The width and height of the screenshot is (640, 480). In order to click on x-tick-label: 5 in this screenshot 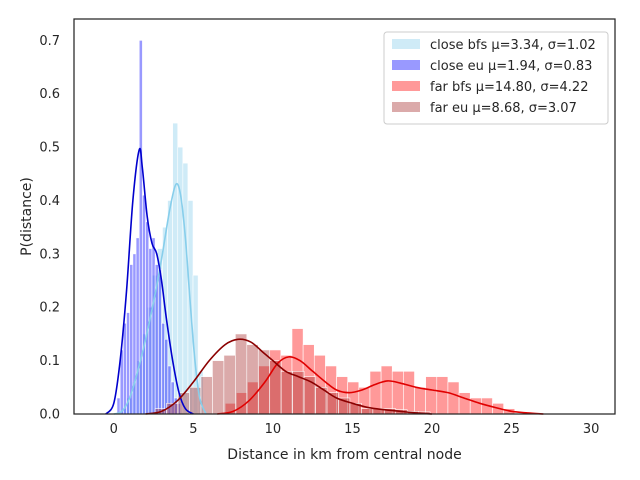, I will do `click(193, 429)`.